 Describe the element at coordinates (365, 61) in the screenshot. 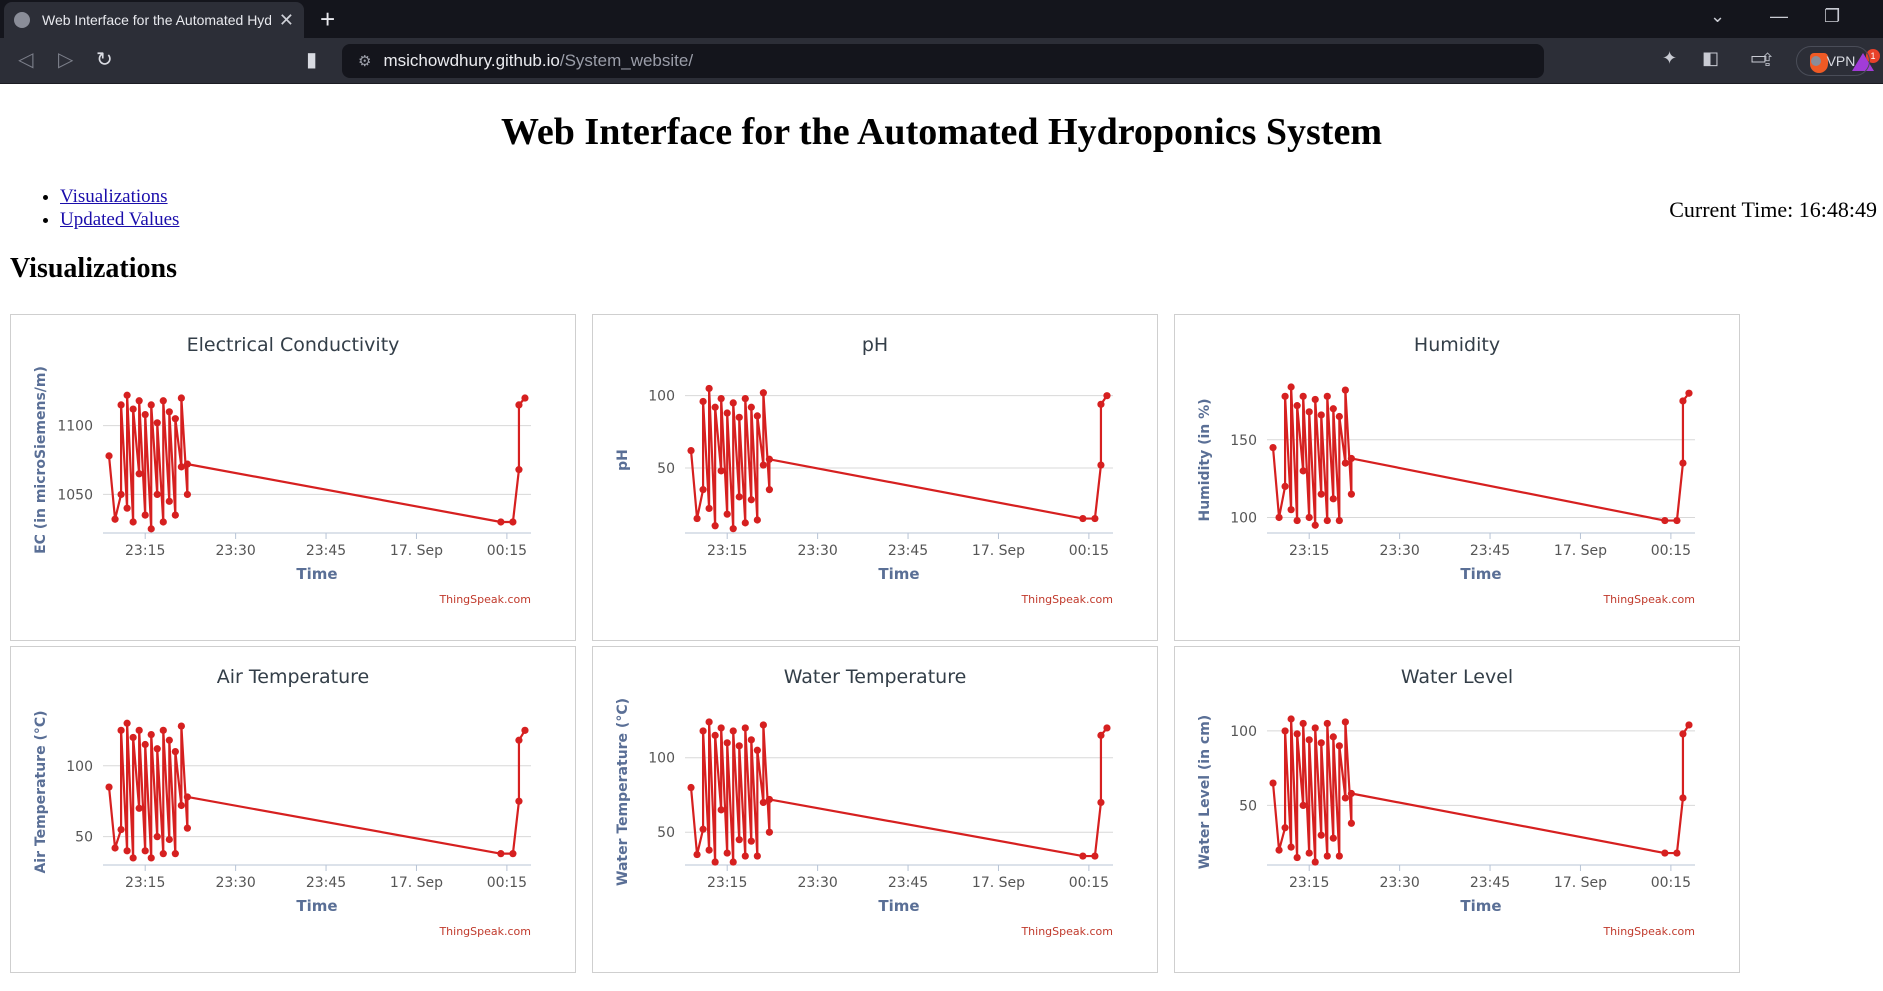

I see `site-settings-icon: ⚙` at that location.